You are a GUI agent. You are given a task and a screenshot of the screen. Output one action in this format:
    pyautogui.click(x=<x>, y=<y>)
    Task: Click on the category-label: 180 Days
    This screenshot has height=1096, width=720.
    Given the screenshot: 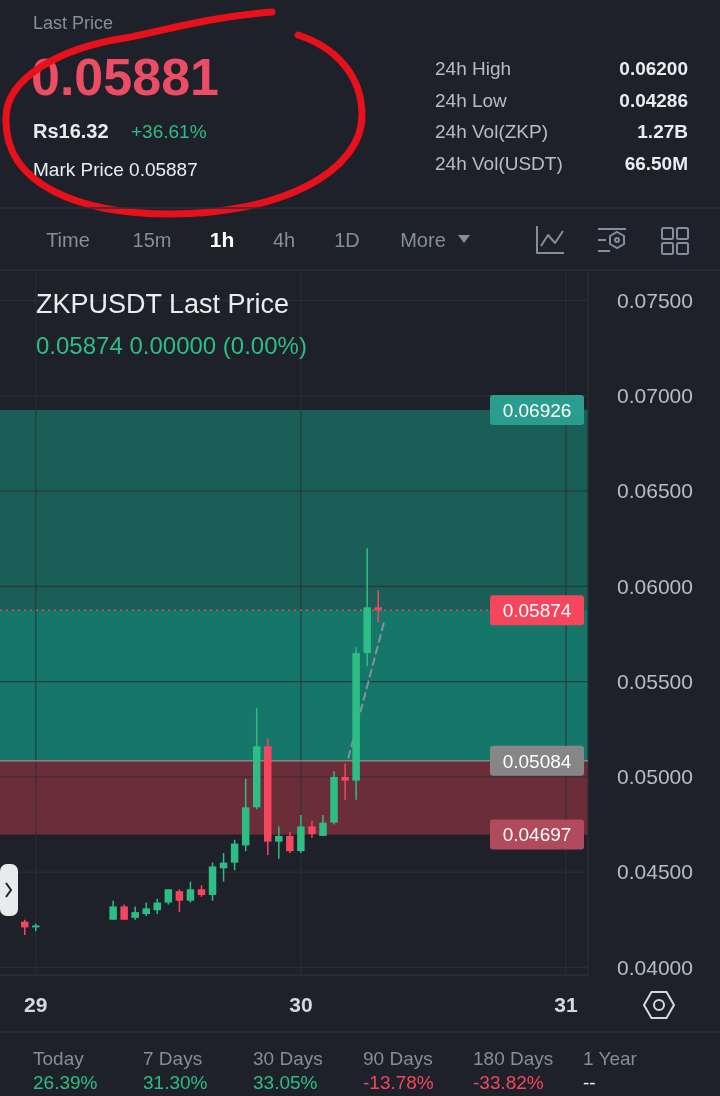 What is the action you would take?
    pyautogui.click(x=513, y=1058)
    